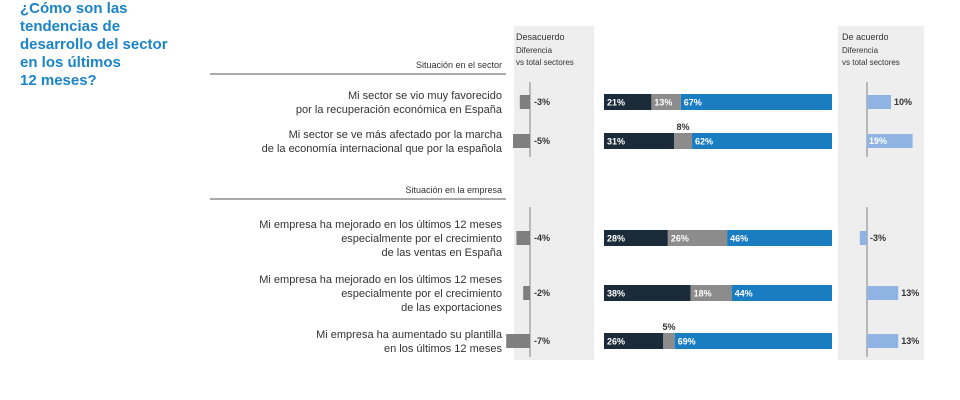 This screenshot has width=960, height=400. I want to click on desacuerdo-segment-label: 38%, so click(616, 294).